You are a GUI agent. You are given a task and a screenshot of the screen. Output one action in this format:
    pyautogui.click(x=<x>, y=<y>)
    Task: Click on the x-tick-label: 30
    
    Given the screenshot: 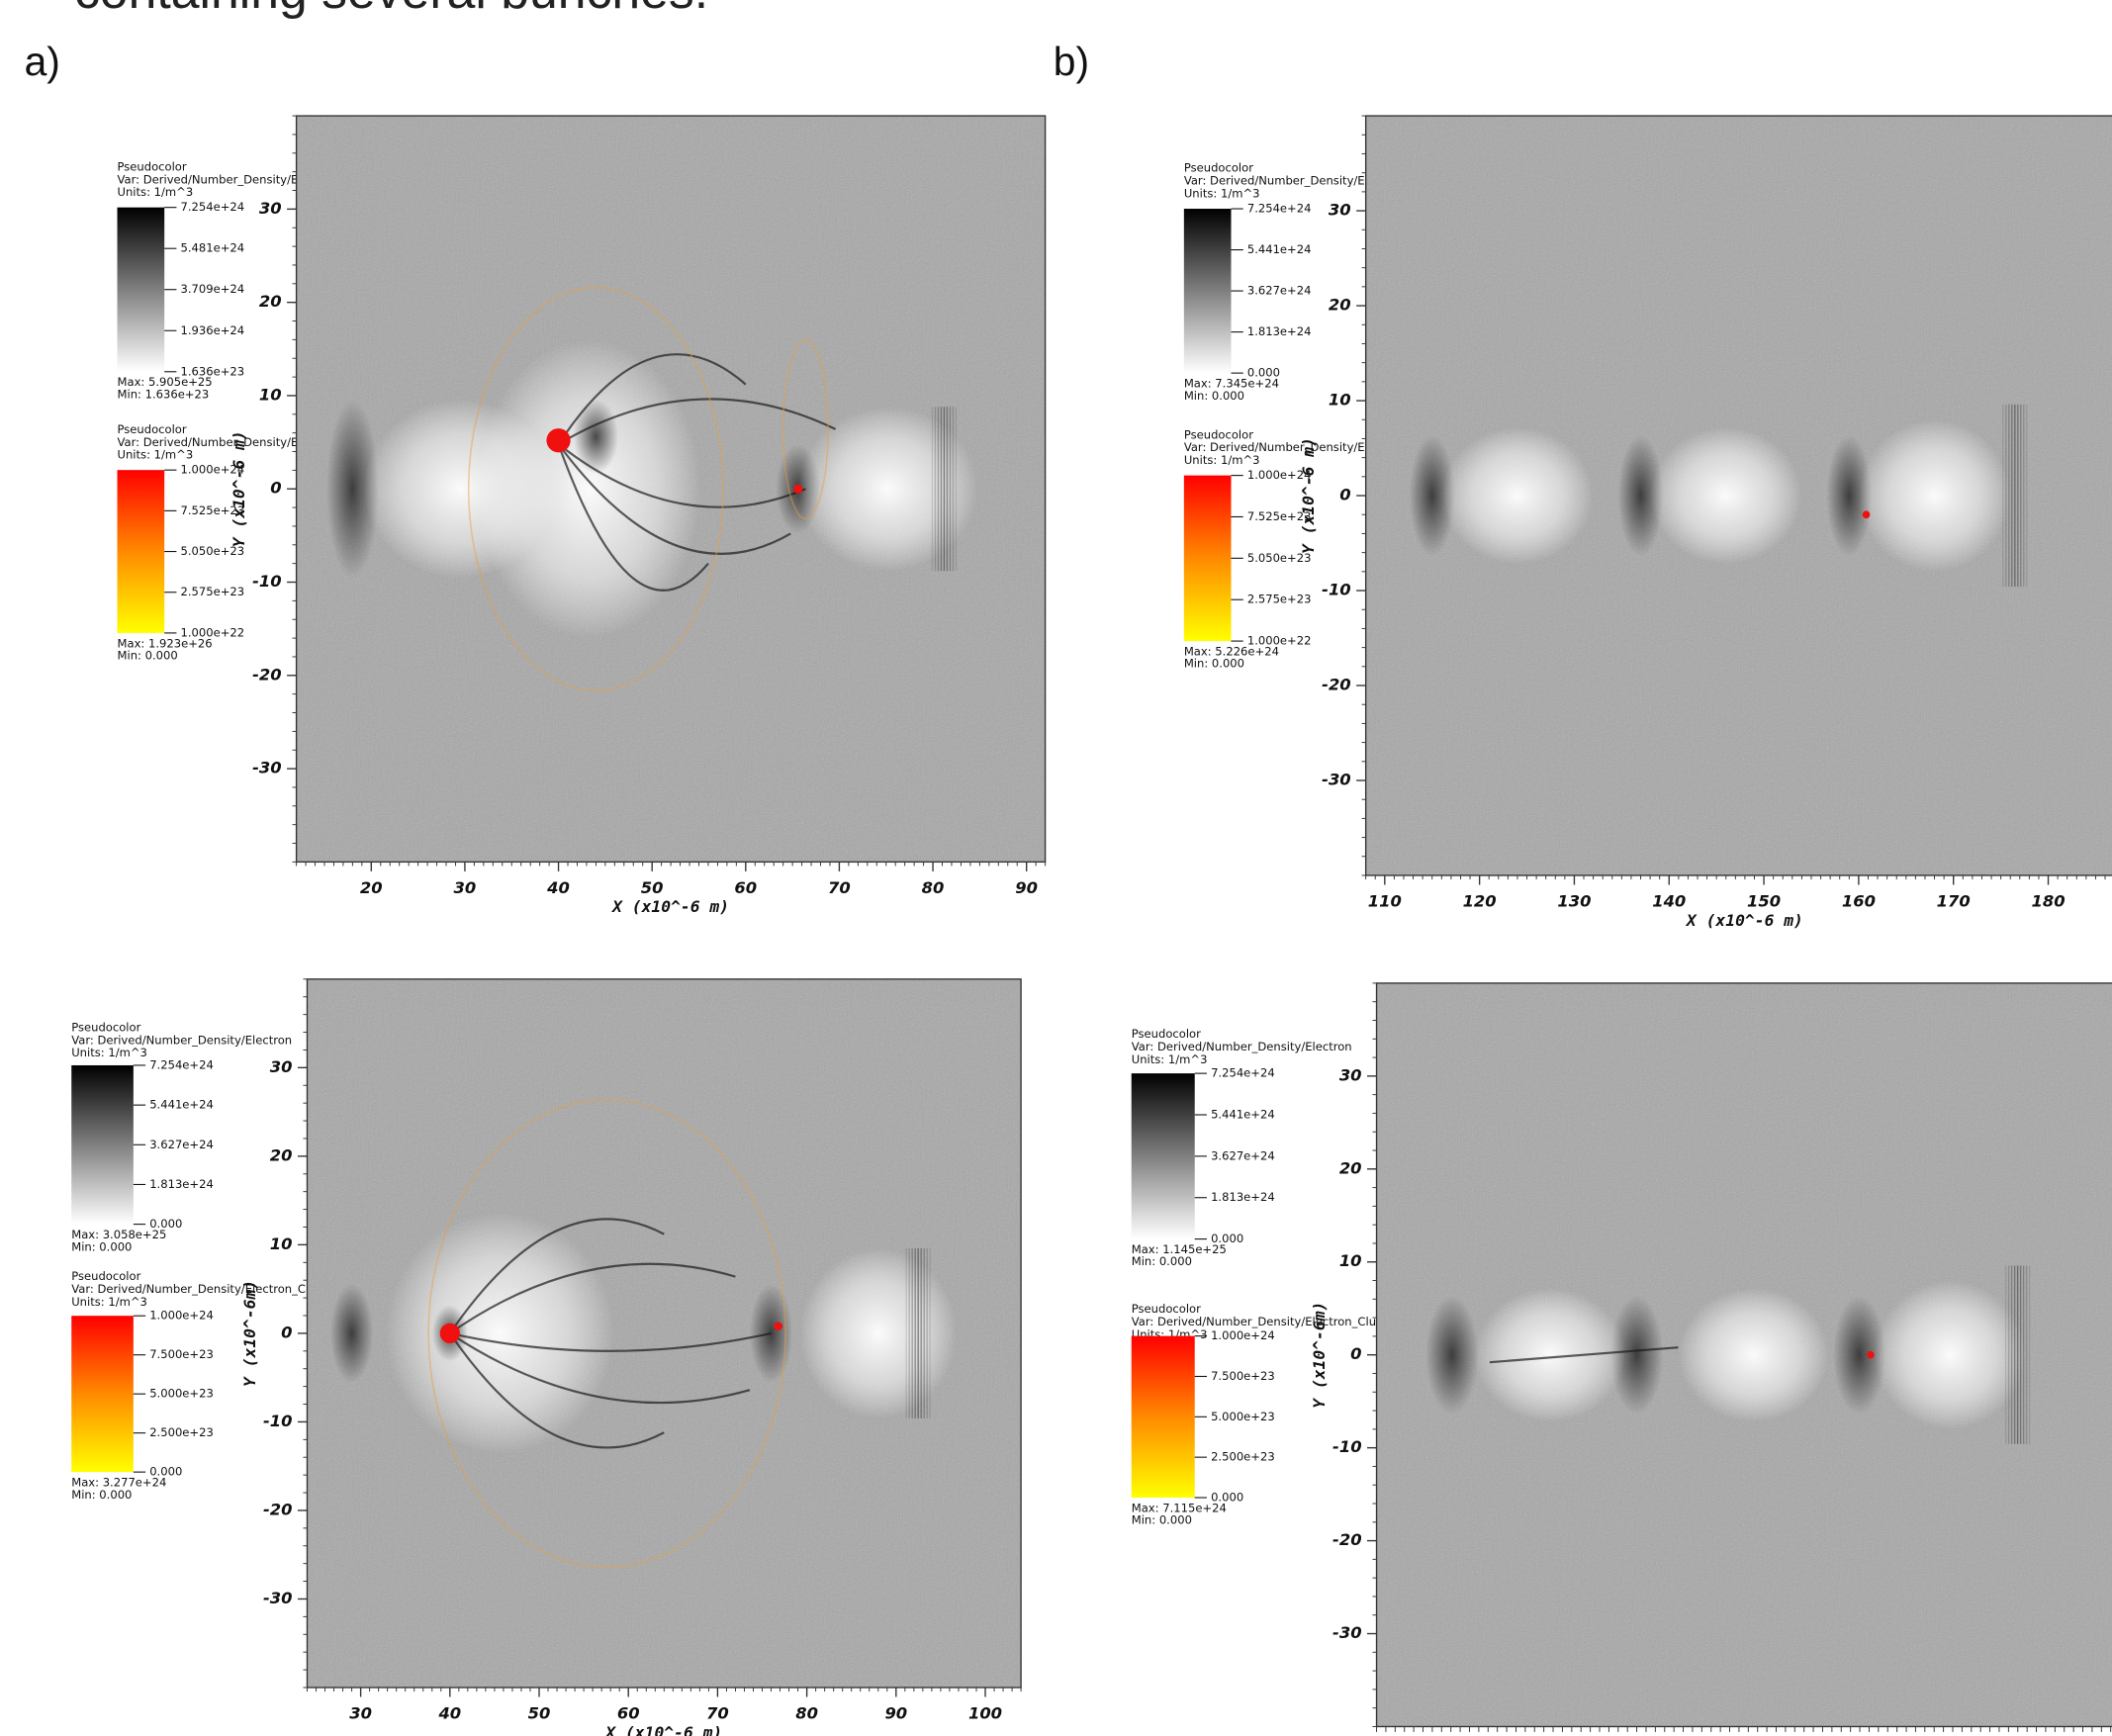 What is the action you would take?
    pyautogui.click(x=360, y=1713)
    